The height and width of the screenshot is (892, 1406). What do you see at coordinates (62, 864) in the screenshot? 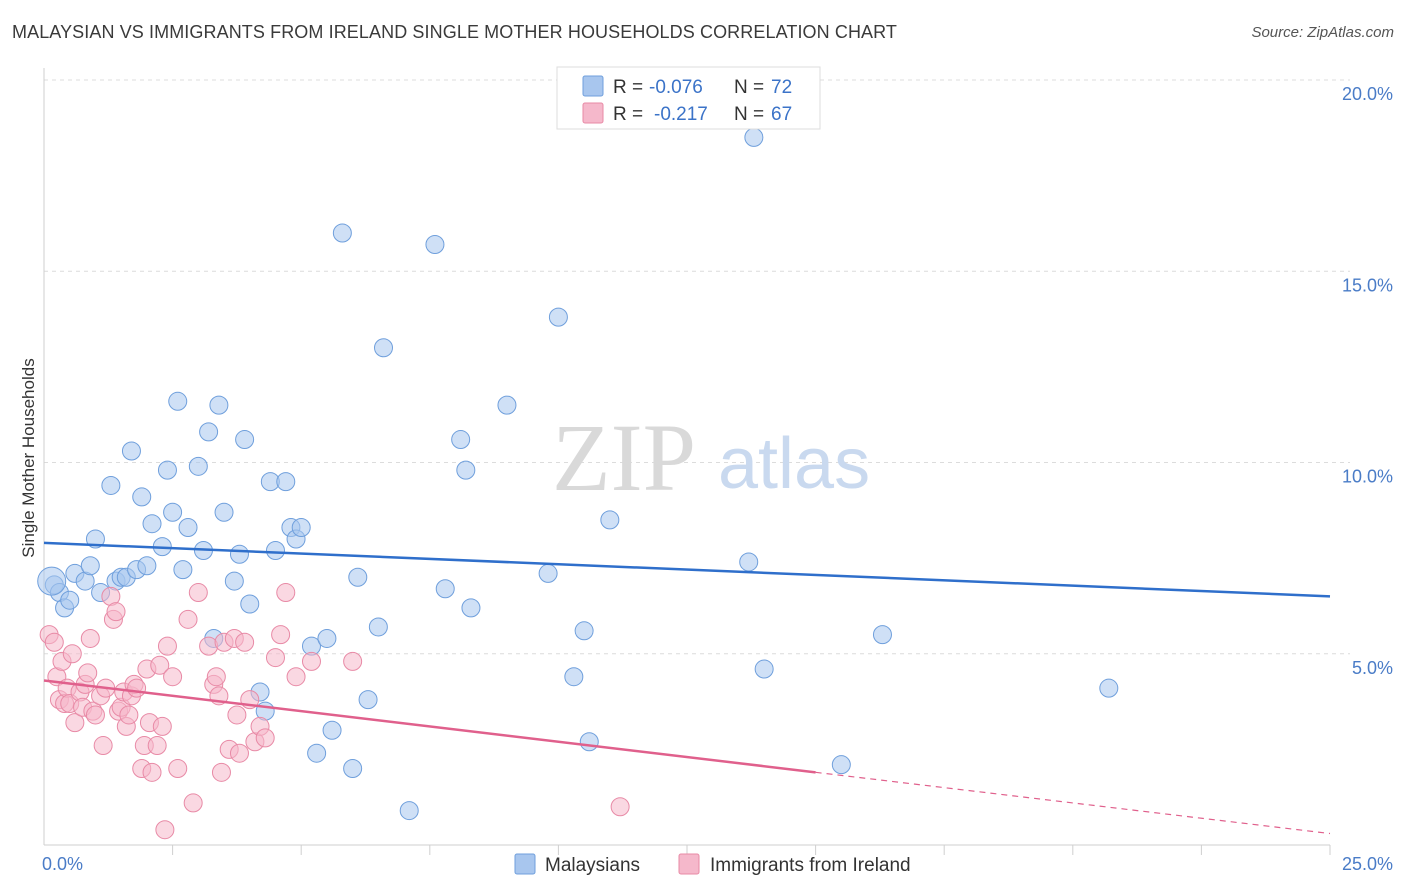
I see `x-tick-label-0: 0.0%` at bounding box center [62, 864].